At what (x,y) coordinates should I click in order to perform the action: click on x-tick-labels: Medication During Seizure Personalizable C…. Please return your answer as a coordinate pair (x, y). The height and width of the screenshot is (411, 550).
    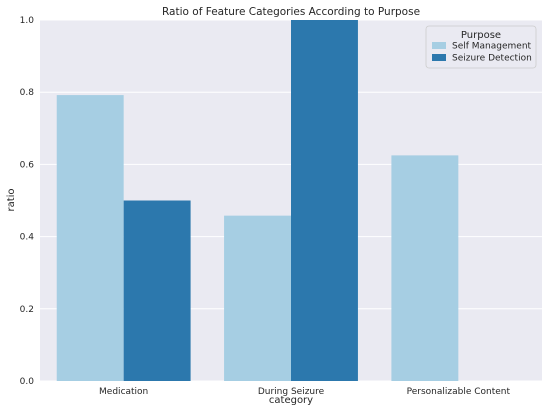
    Looking at the image, I should click on (304, 392).